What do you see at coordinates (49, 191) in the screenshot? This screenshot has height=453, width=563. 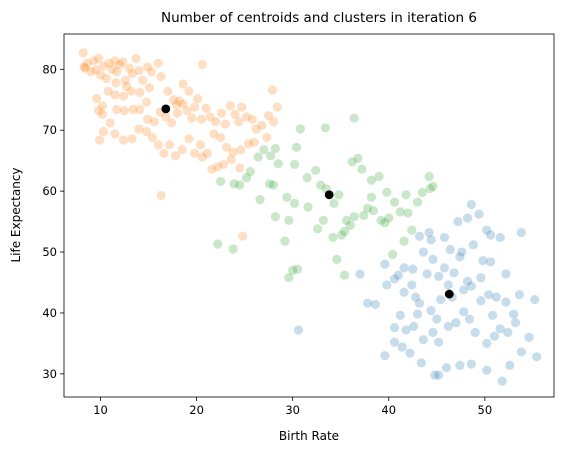 I see `y-tick-label: 60` at bounding box center [49, 191].